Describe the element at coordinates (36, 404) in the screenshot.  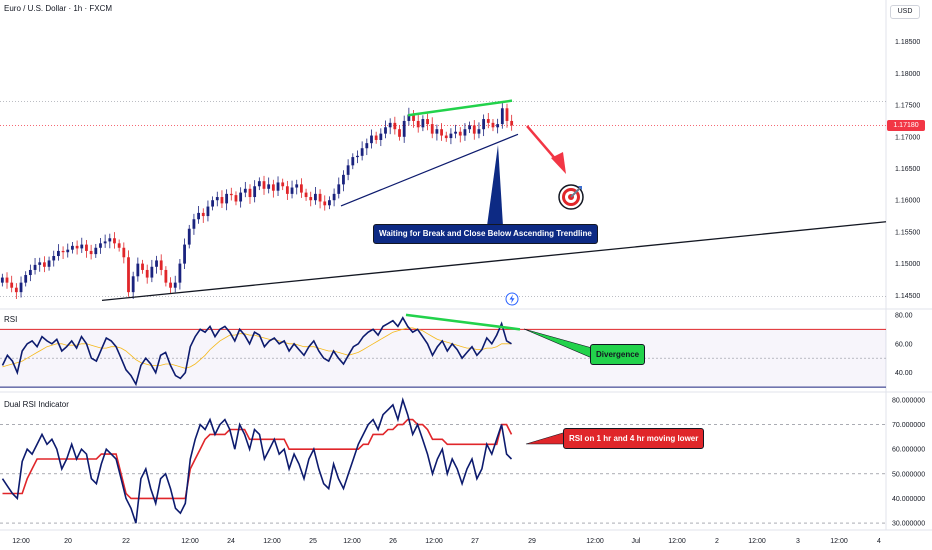
I see `dual-rsi-pane-title: Dual RSI Indicator` at that location.